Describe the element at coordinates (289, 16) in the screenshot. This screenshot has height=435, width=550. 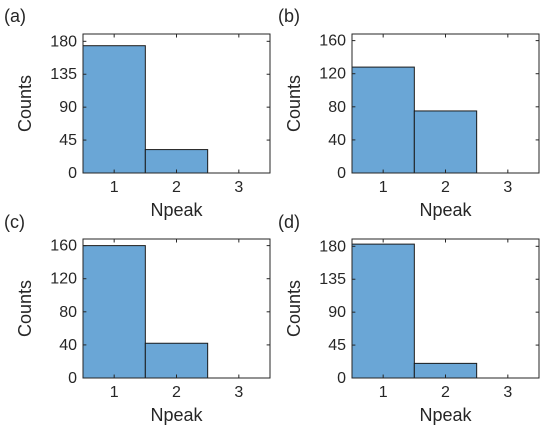
I see `panel-label: (b)` at that location.